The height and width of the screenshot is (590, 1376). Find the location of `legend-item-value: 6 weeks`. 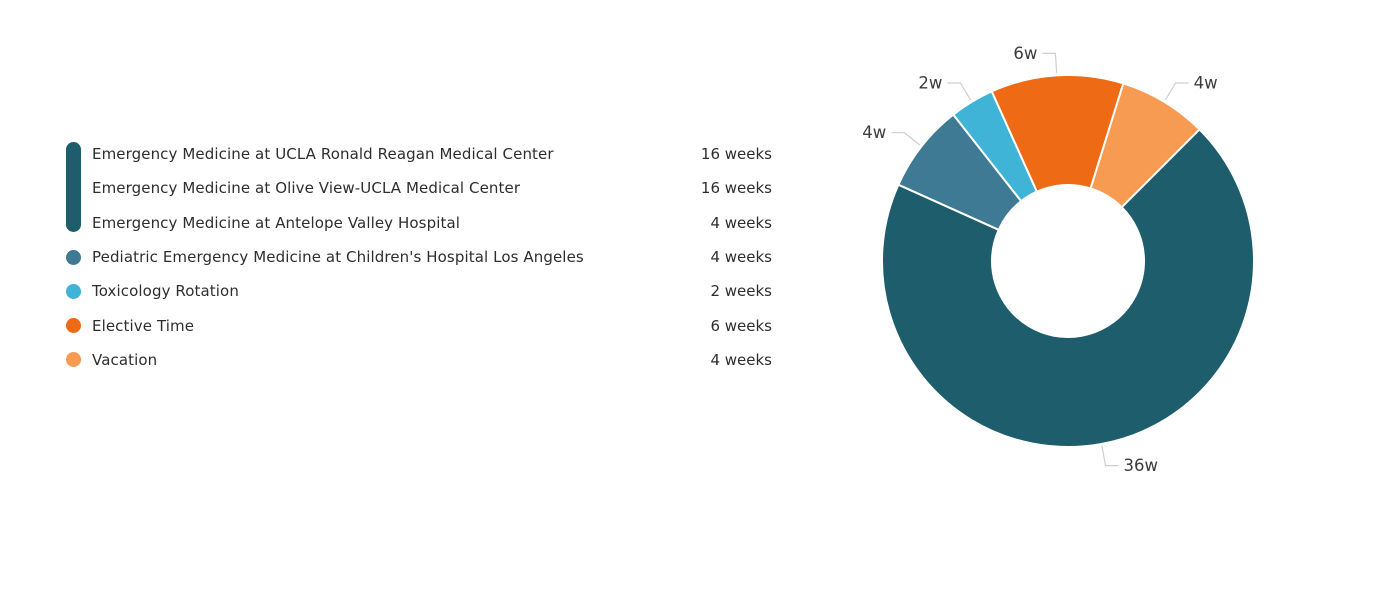

legend-item-value: 6 weeks is located at coordinates (741, 325).